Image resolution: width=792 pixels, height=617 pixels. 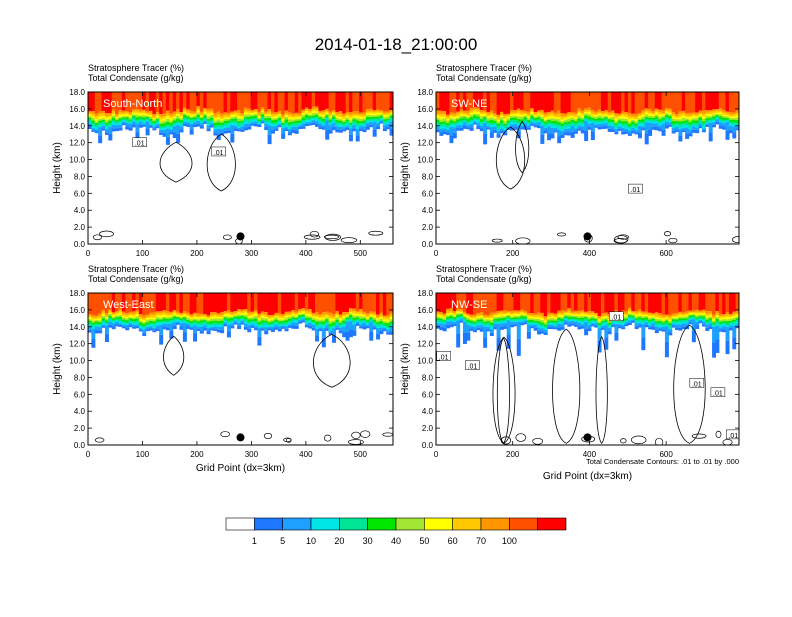 What do you see at coordinates (428, 445) in the screenshot?
I see `y-tick-label: 0.0` at bounding box center [428, 445].